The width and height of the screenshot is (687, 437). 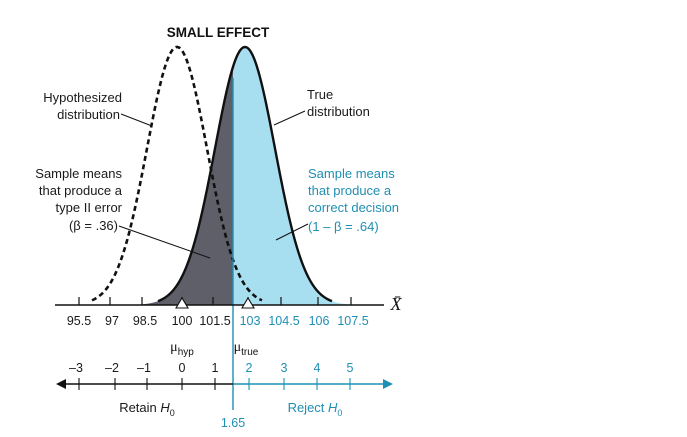 I want to click on z-tick-label-4: 4, so click(x=317, y=368).